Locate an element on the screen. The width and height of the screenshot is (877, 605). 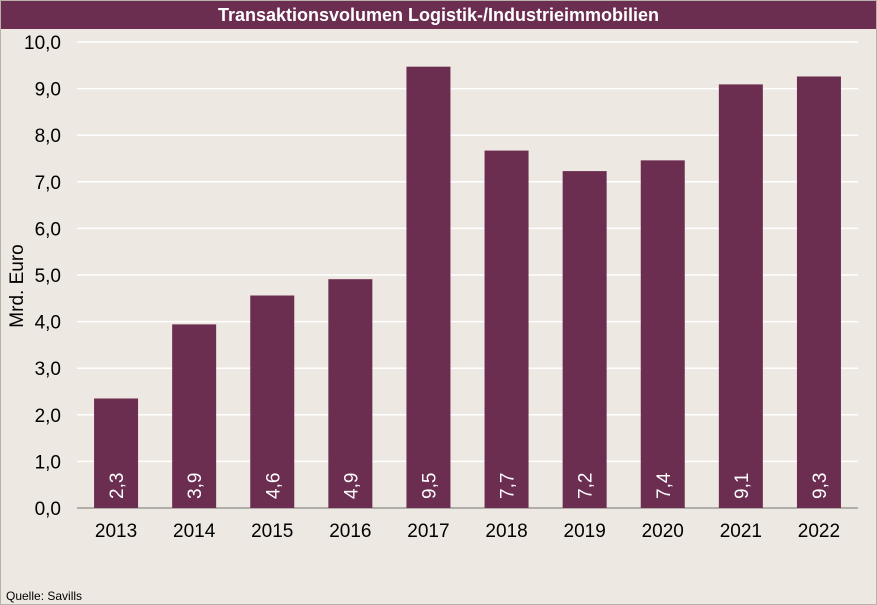
source-note: Quelle: Savills is located at coordinates (44, 596).